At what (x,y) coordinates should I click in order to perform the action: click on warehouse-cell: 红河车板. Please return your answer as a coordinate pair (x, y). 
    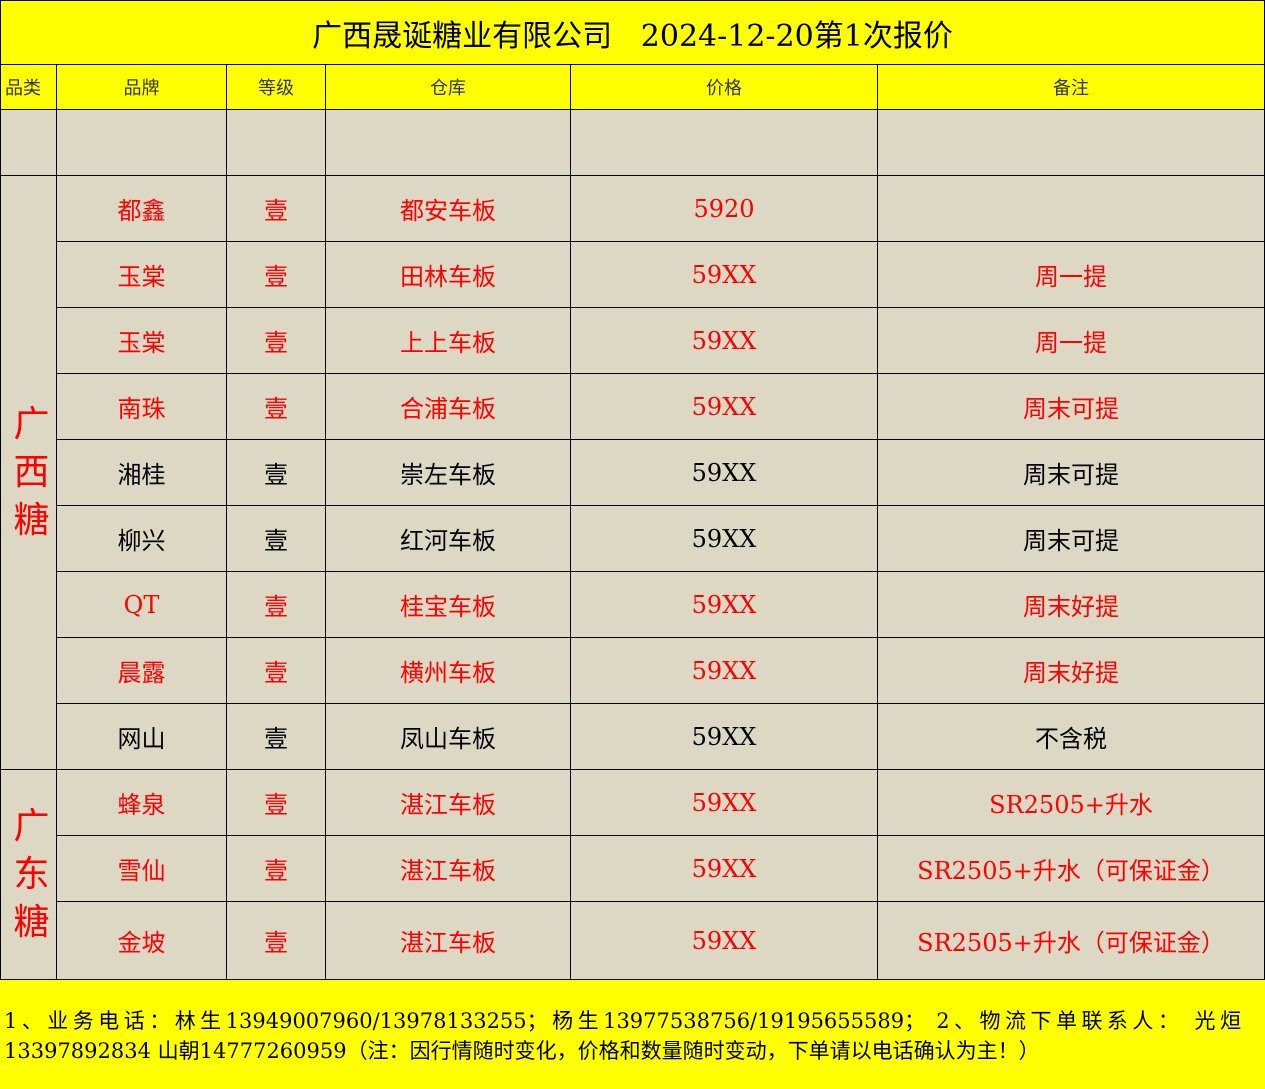
    Looking at the image, I should click on (448, 538).